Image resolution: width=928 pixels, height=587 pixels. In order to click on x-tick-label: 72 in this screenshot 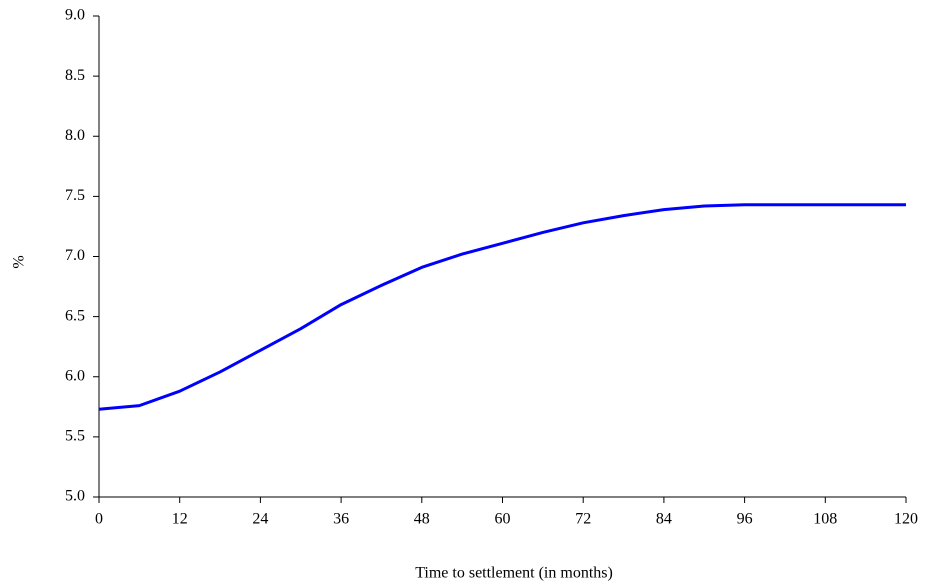, I will do `click(583, 519)`.